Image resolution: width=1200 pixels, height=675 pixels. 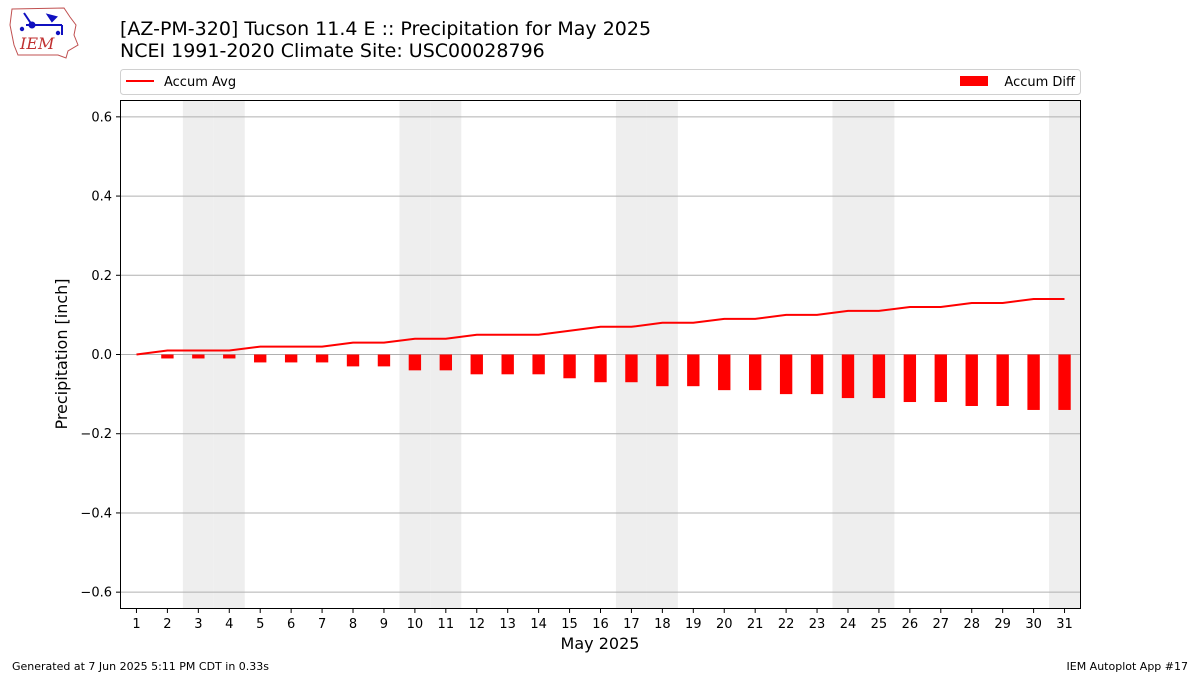 What do you see at coordinates (724, 624) in the screenshot?
I see `x-tick-label: 20` at bounding box center [724, 624].